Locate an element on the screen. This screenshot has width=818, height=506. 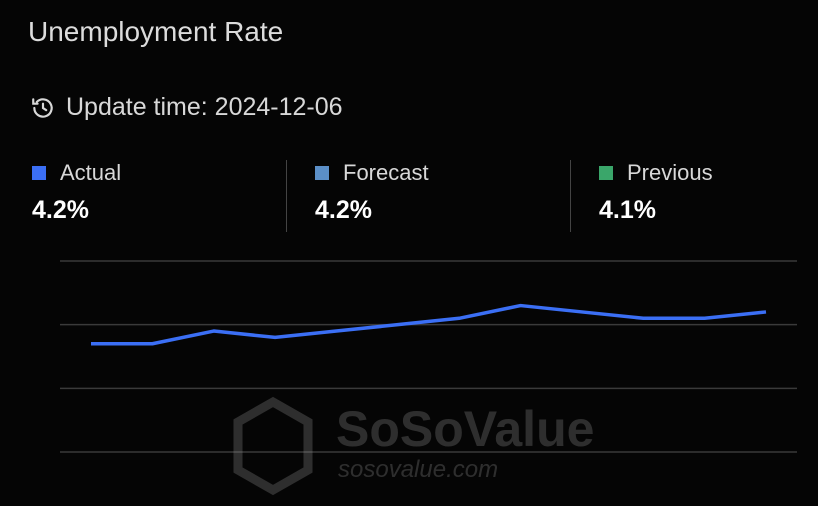
series-line is located at coordinates (429, 324).